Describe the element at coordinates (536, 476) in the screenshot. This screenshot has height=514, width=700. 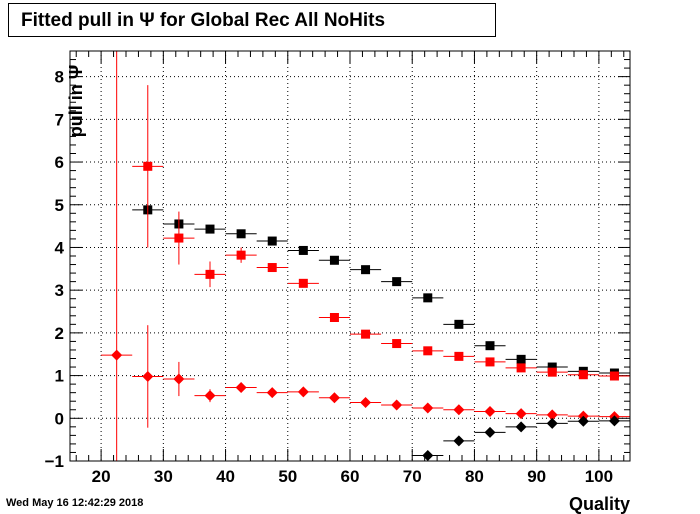
I see `x-tick-label: 90` at that location.